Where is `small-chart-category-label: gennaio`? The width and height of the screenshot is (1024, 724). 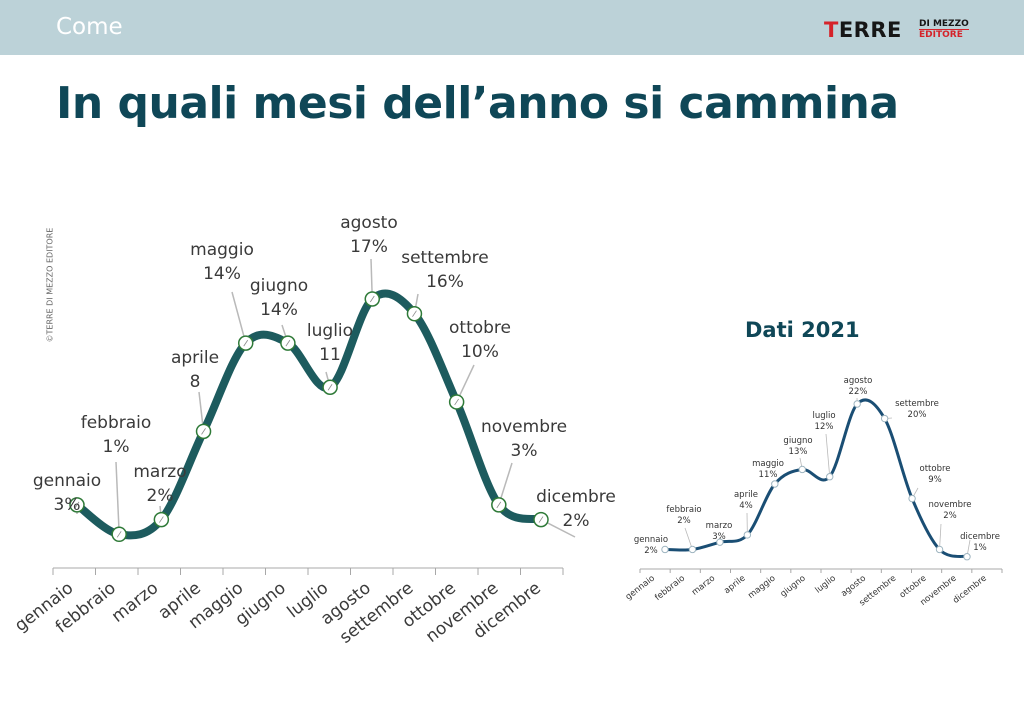
small-chart-category-label: gennaio is located at coordinates (640, 587).